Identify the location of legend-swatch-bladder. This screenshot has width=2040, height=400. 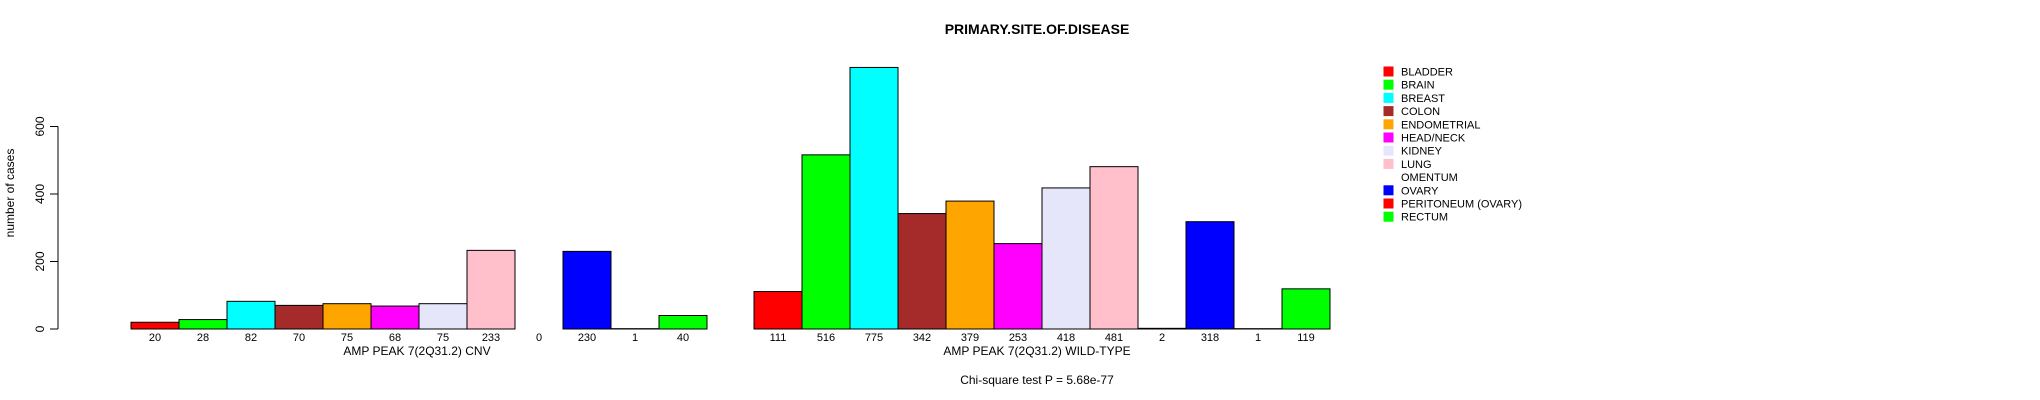
(1388, 71).